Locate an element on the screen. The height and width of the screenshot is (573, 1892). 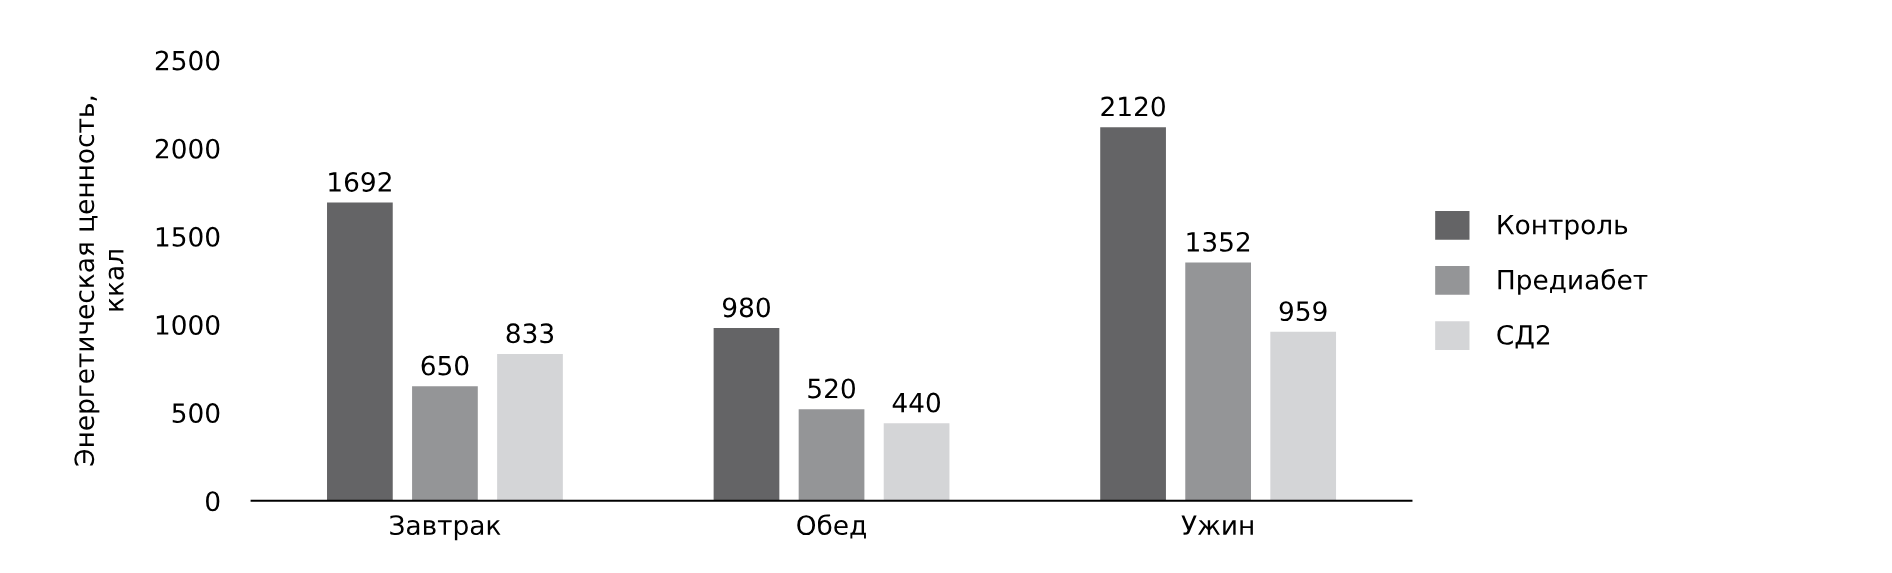
data-label: 2120 is located at coordinates (1133, 106).